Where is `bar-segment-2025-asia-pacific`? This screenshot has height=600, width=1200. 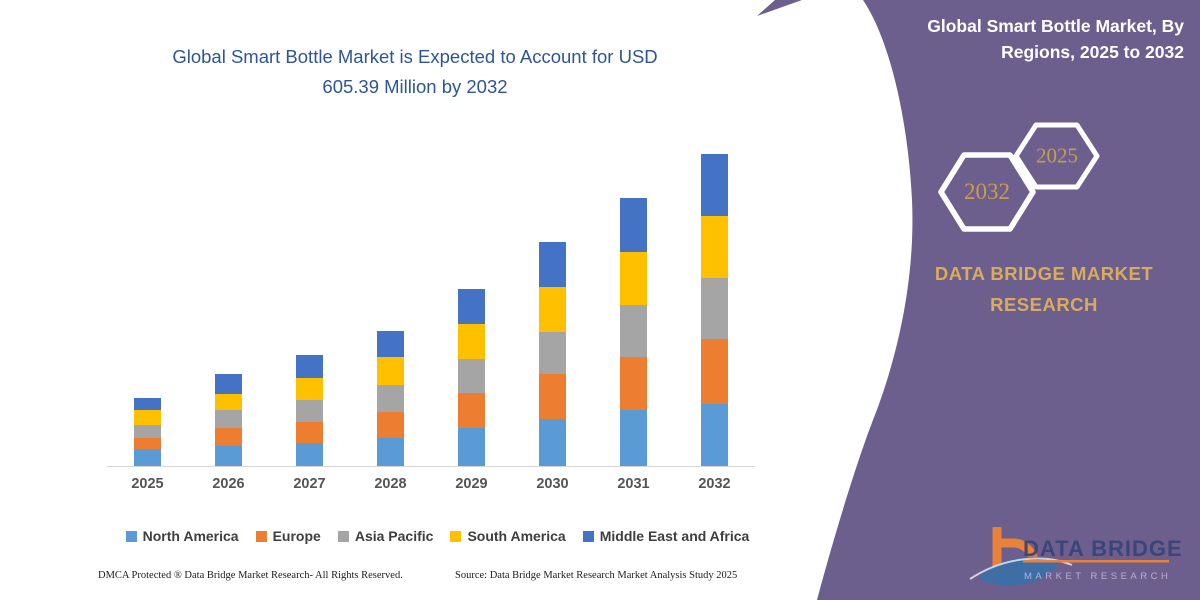
bar-segment-2025-asia-pacific is located at coordinates (147, 432).